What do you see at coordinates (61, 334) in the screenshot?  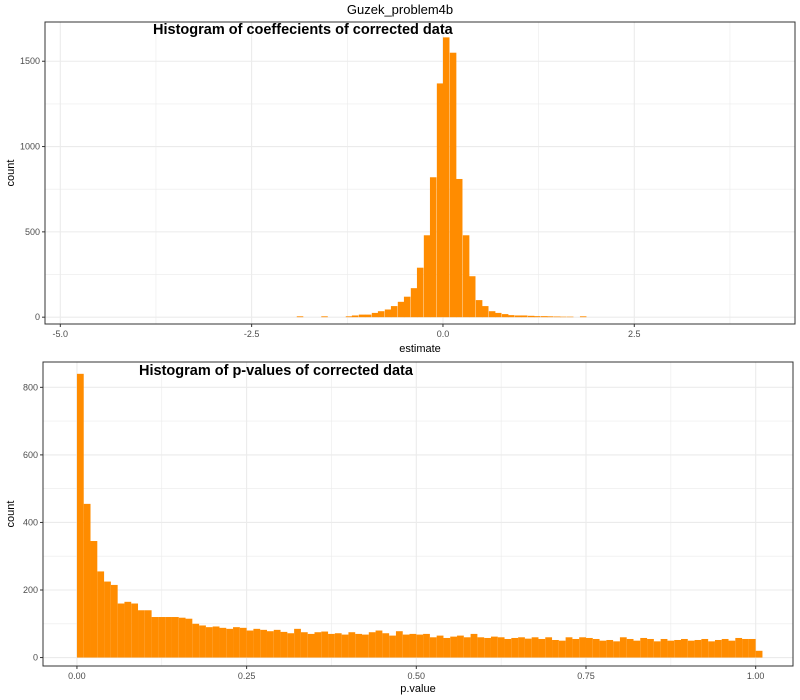 I see `x-tick-label: -5.0` at bounding box center [61, 334].